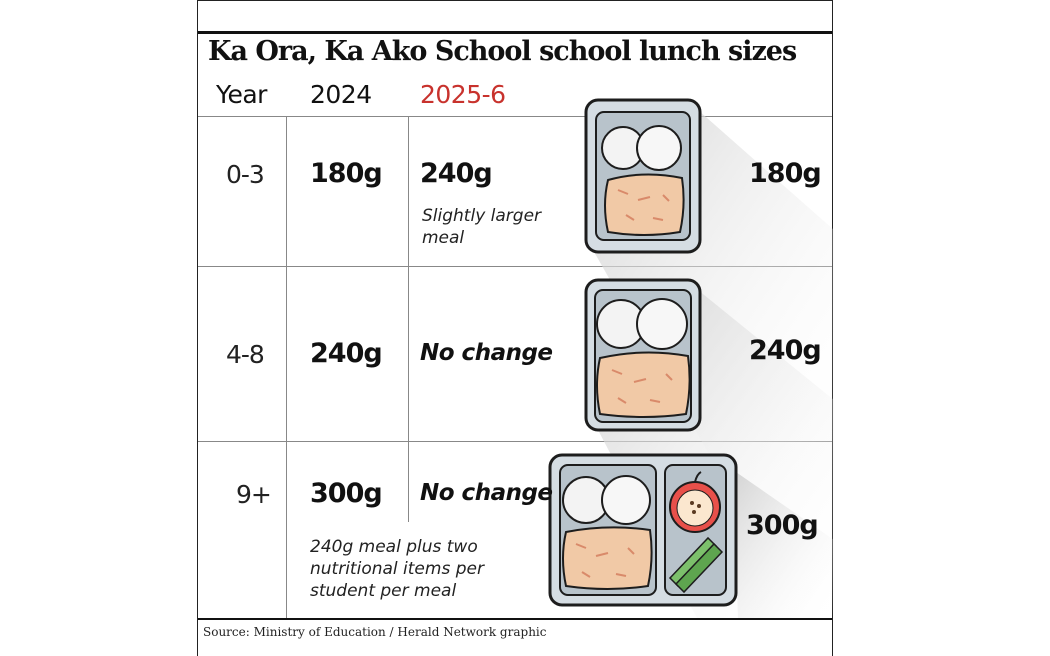 Image resolution: width=1050 pixels, height=656 pixels. Describe the element at coordinates (785, 350) in the screenshot. I see `tray-weight-label: 240g` at that location.